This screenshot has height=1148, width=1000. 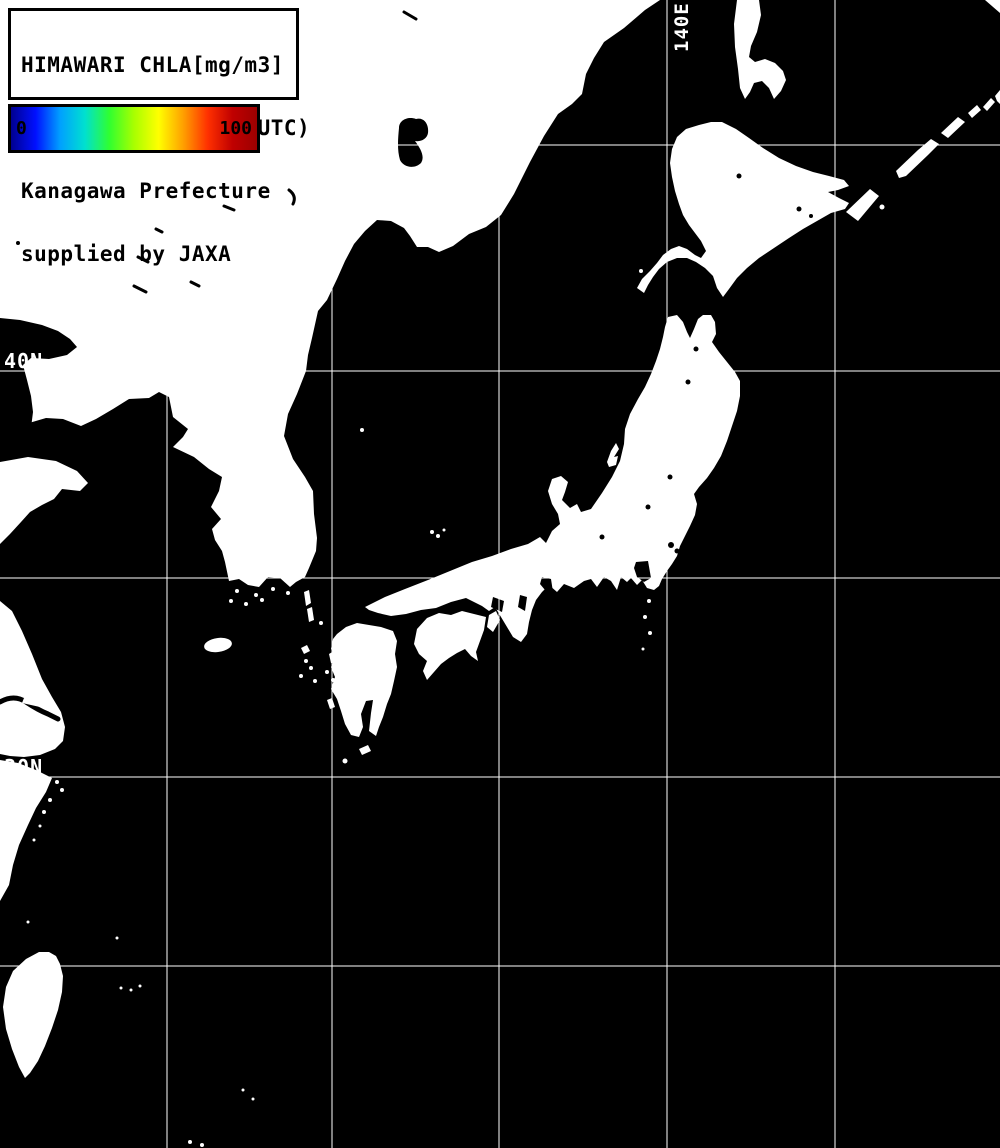 I want to click on island-koshiki, so click(x=331, y=703).